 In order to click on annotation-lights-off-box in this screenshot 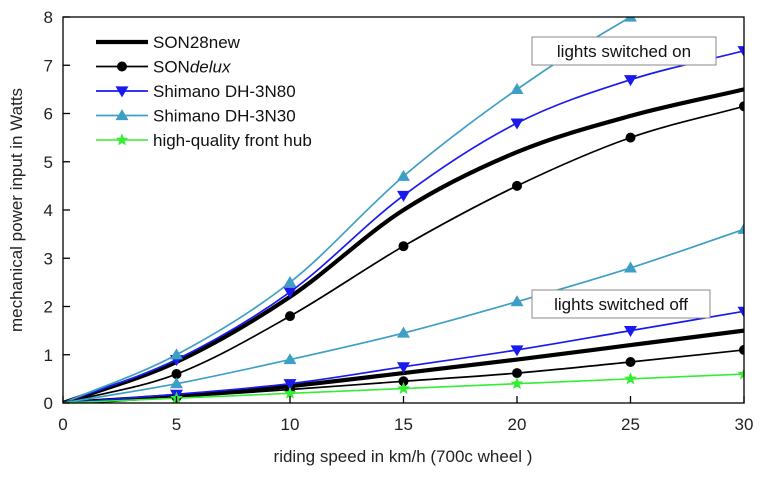, I will do `click(621, 304)`.